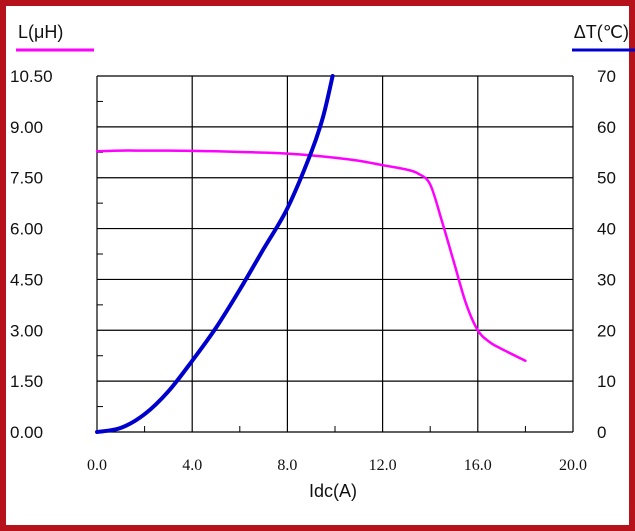  I want to click on x-tick-label: 16.0, so click(478, 465).